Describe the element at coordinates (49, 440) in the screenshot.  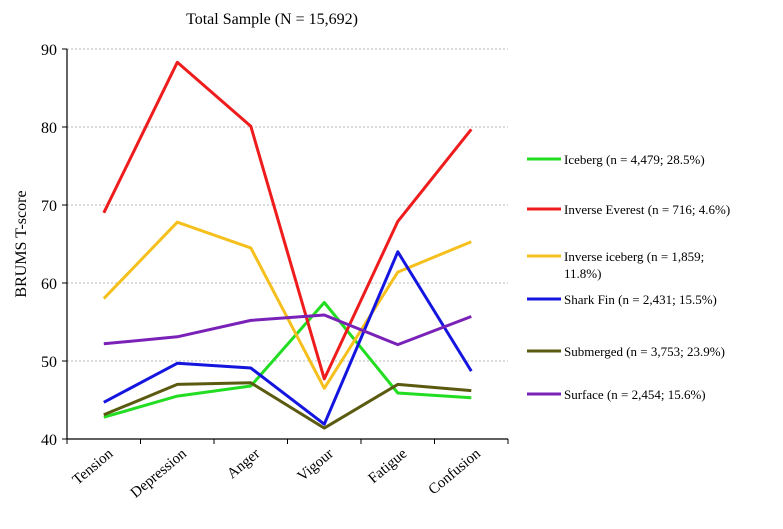
I see `y-tick-label: 40` at that location.